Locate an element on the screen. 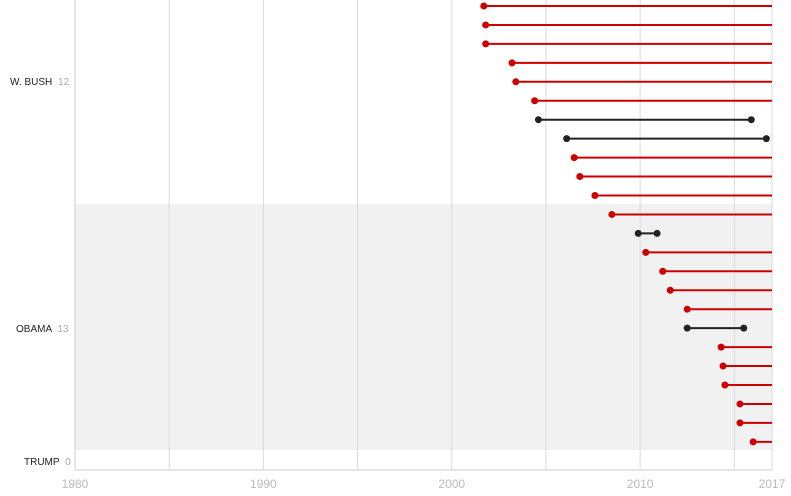 The image size is (791, 496). admin-count-trump: 0 is located at coordinates (68, 462).